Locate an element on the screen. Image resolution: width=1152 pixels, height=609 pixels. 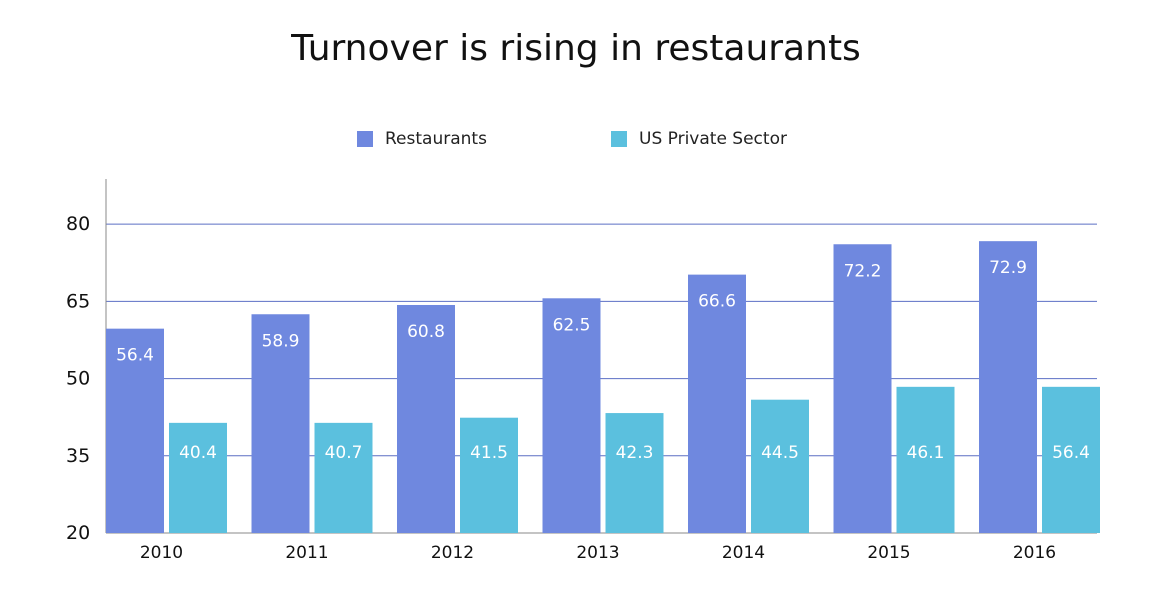
data-label-private-sector: 56.4 is located at coordinates (1071, 453).